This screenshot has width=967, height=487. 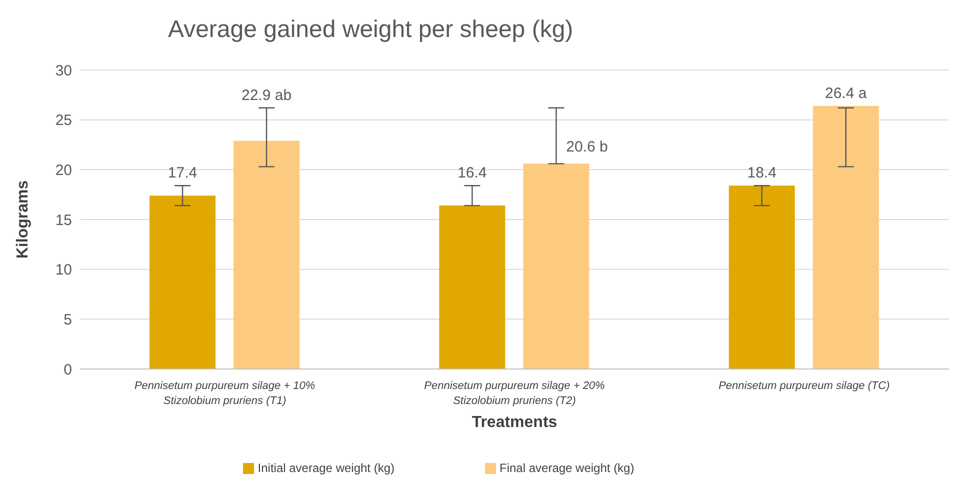 What do you see at coordinates (23, 219) in the screenshot?
I see `y-axis-title: Kilograms` at bounding box center [23, 219].